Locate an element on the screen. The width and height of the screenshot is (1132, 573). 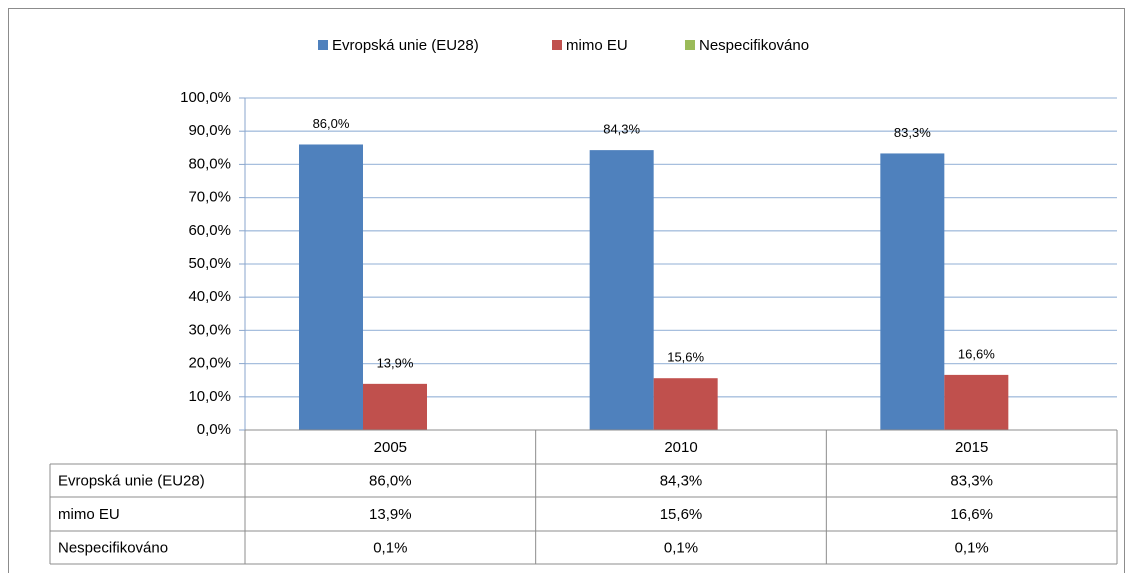
data-label: 16,6% is located at coordinates (976, 353).